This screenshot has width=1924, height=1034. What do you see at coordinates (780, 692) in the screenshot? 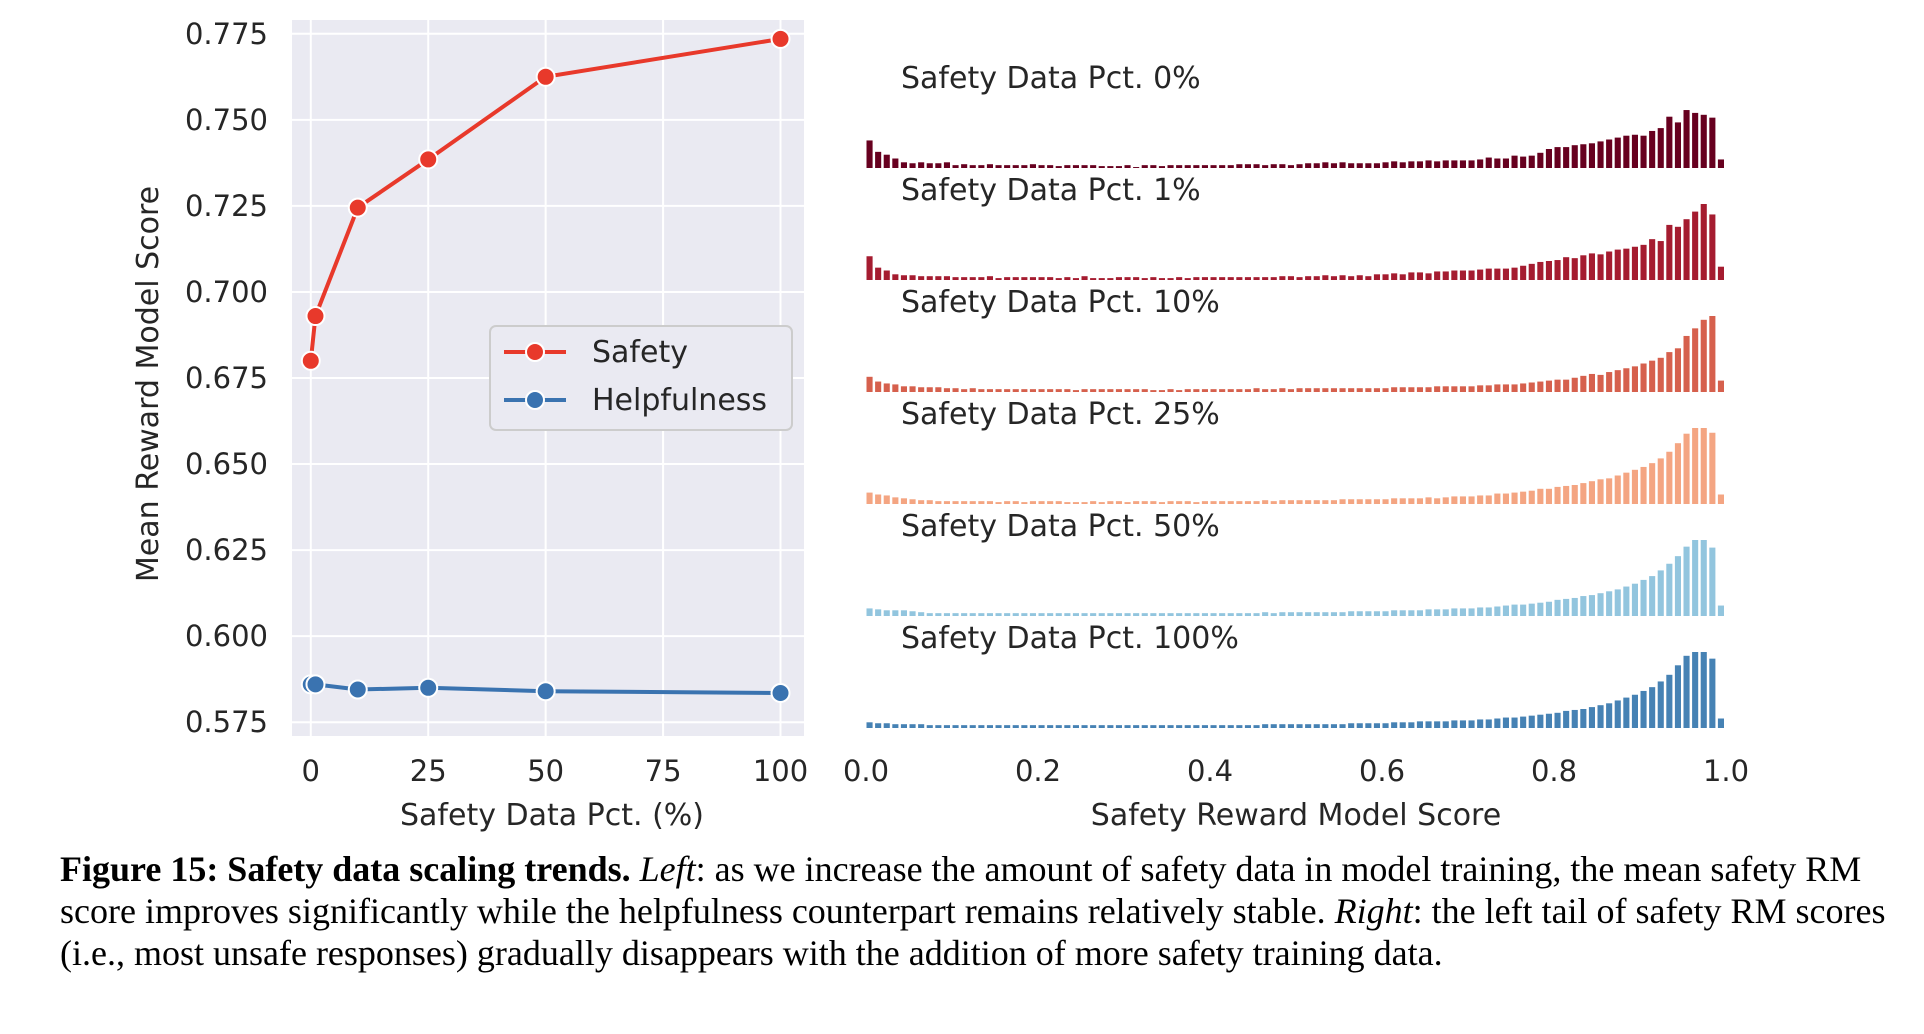
I see `data-point-helpfulness` at bounding box center [780, 692].